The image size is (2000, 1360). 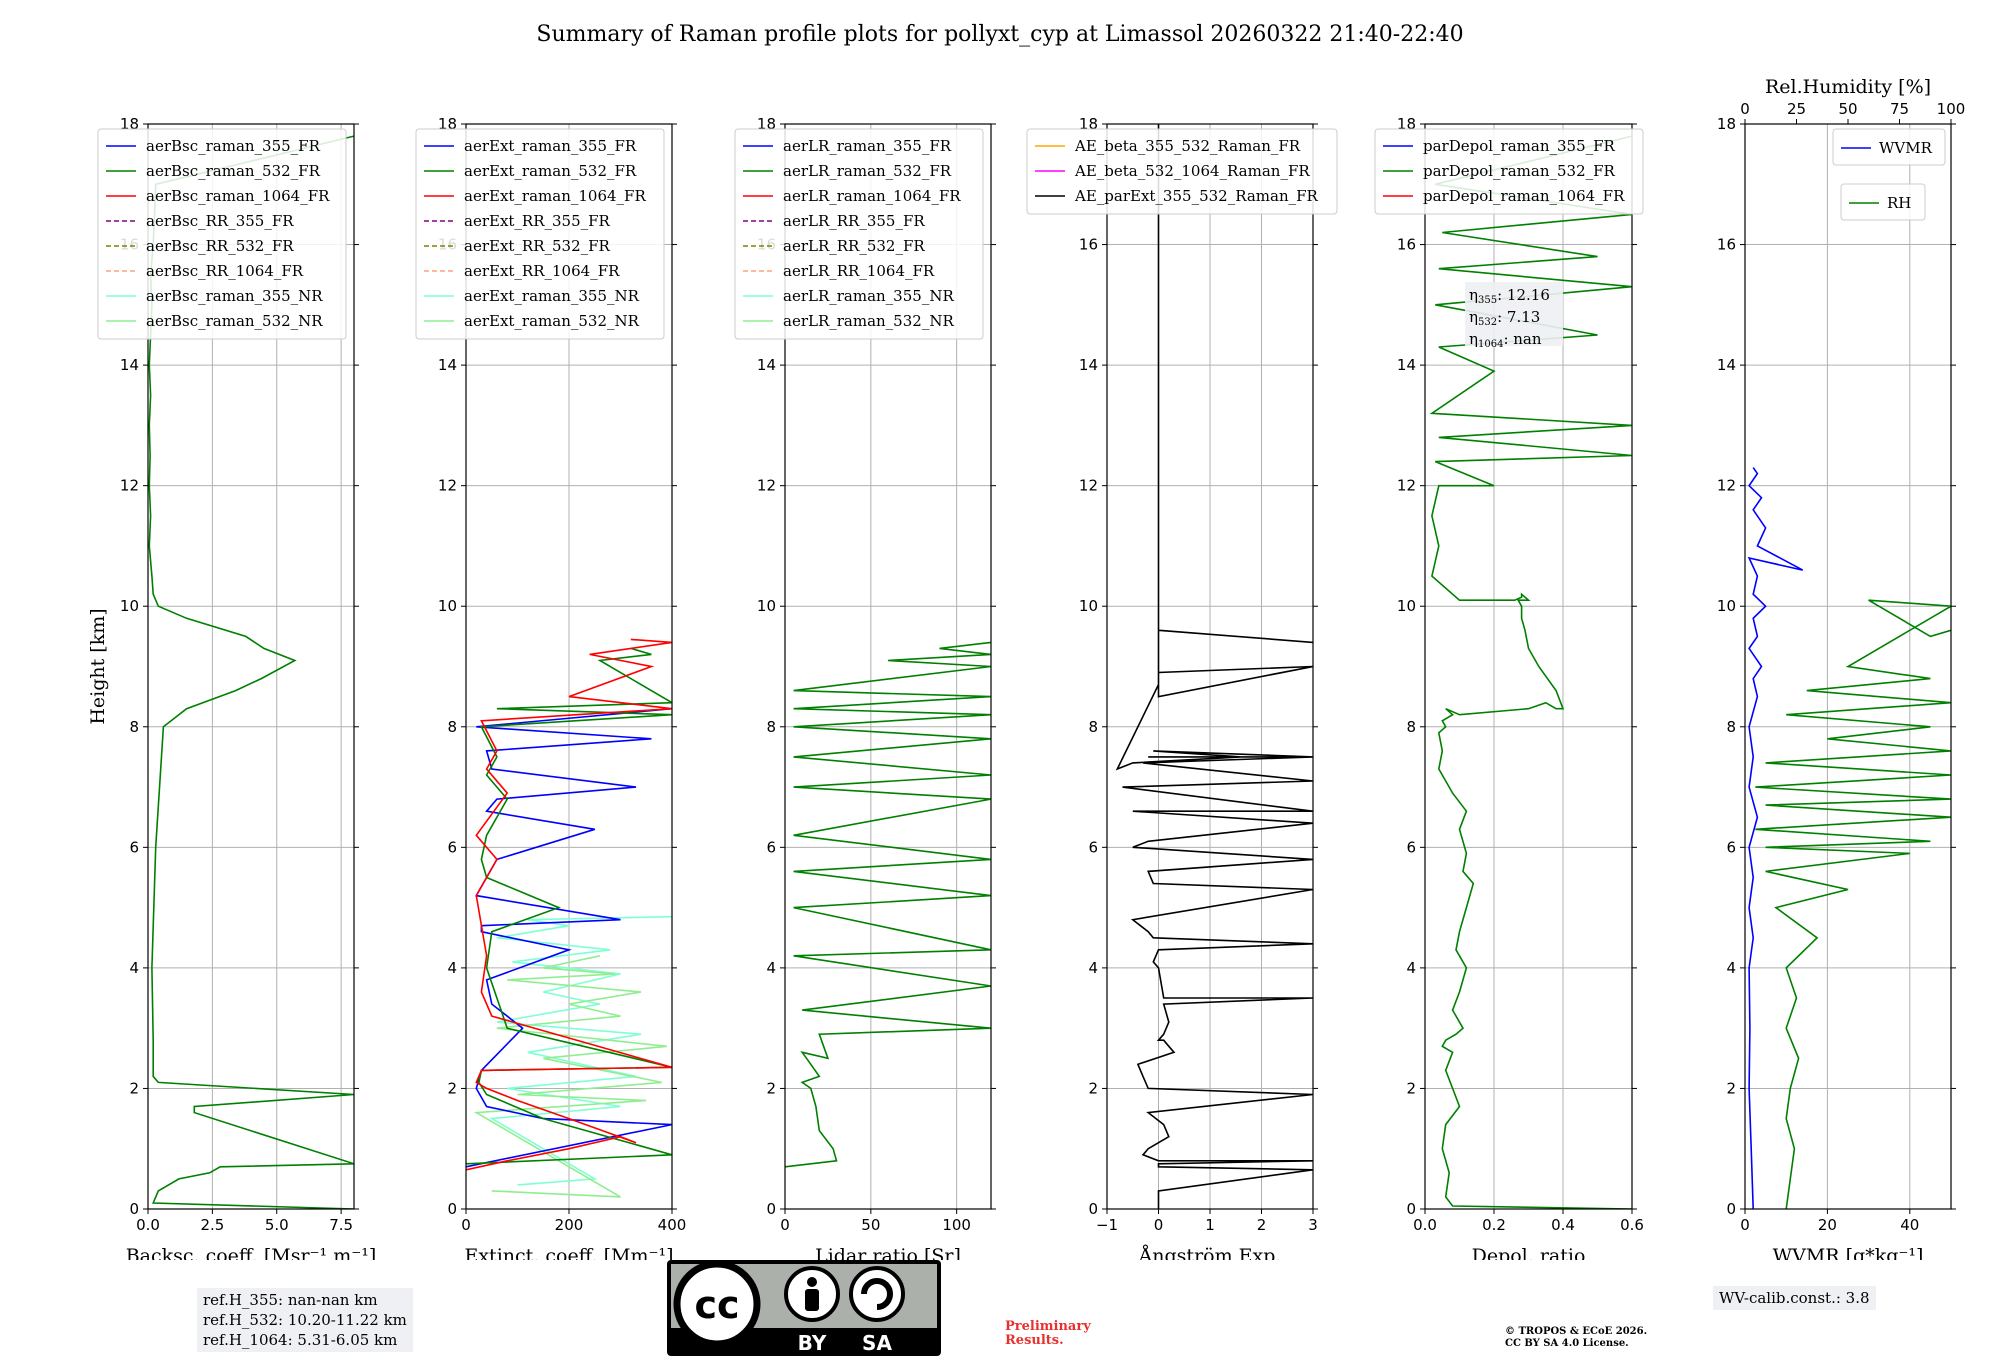 What do you see at coordinates (1576, 1331) in the screenshot?
I see `copyright-line-1: © TROPOS & ECoE 2026.` at bounding box center [1576, 1331].